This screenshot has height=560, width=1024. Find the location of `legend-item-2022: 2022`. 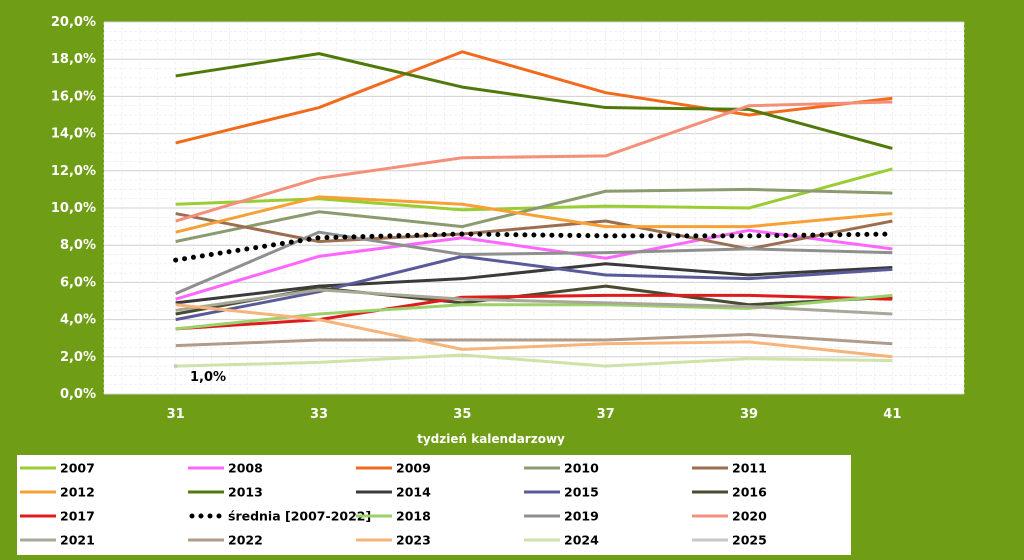

legend-item-2022: 2022 is located at coordinates (225, 540).